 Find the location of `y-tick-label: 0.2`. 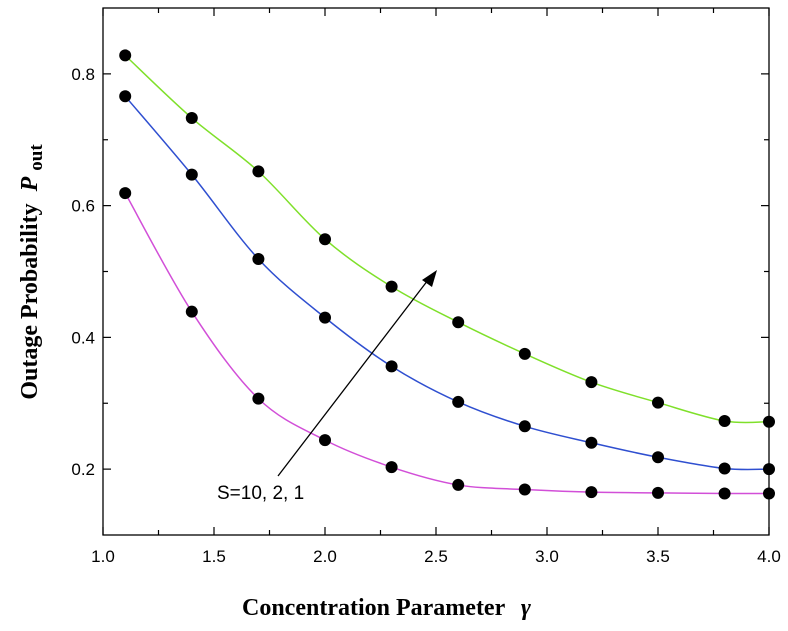

y-tick-label: 0.2 is located at coordinates (83, 469).